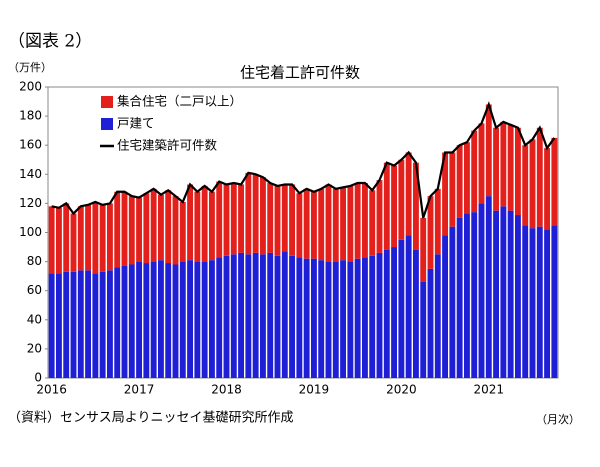  Describe the element at coordinates (136, 123) in the screenshot. I see `legend-label: 戸建て` at that location.